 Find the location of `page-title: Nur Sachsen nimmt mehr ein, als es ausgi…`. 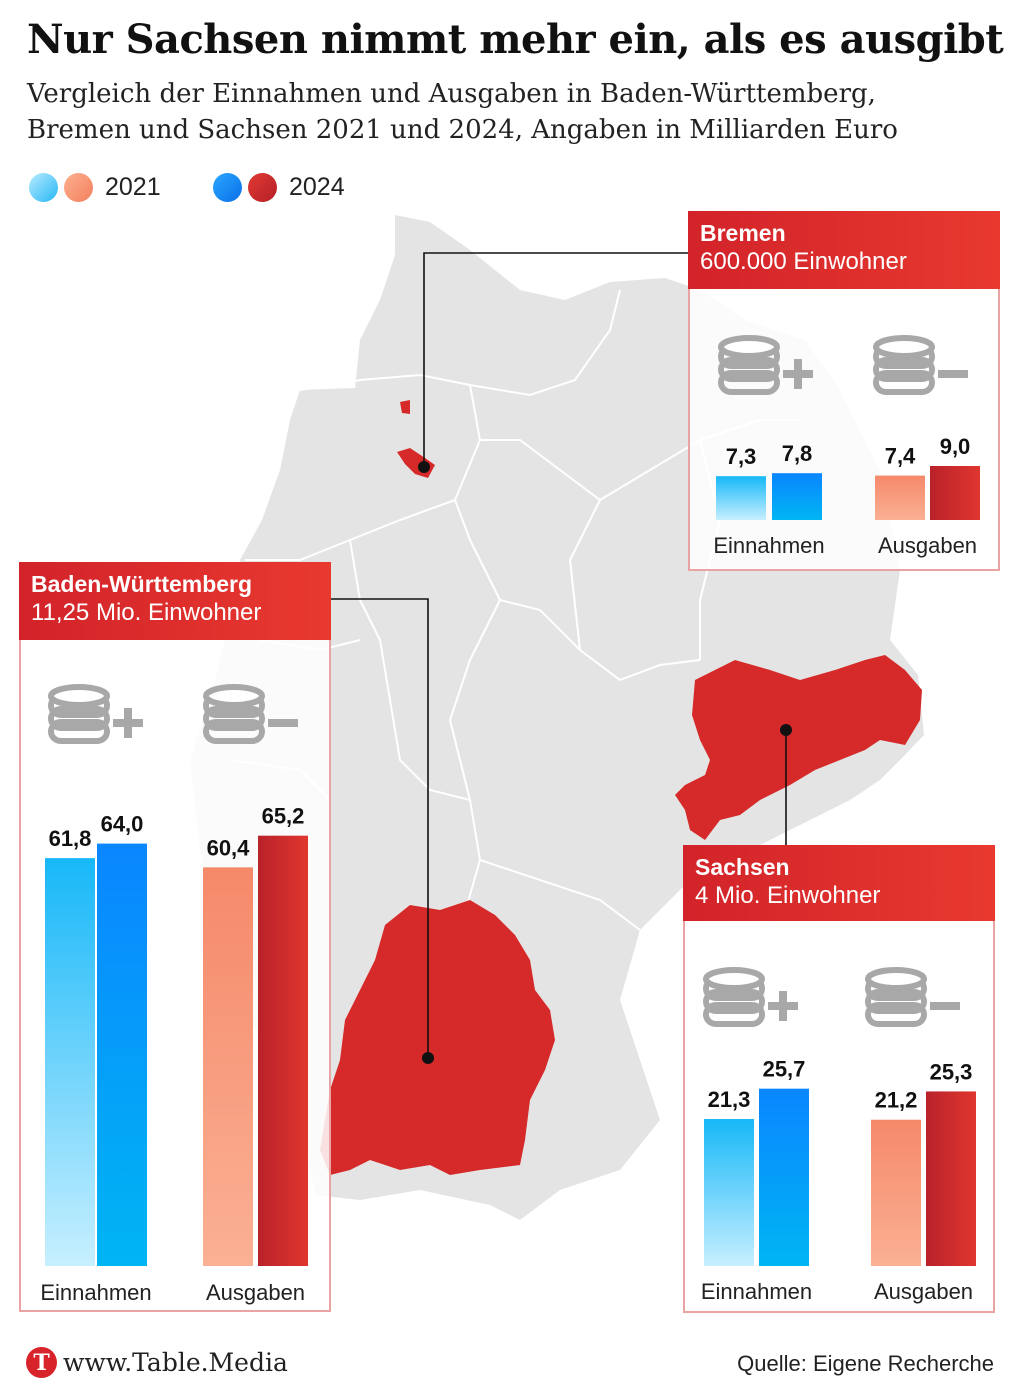

page-title: Nur Sachsen nimmt mehr ein, als es ausgi… is located at coordinates (515, 39).